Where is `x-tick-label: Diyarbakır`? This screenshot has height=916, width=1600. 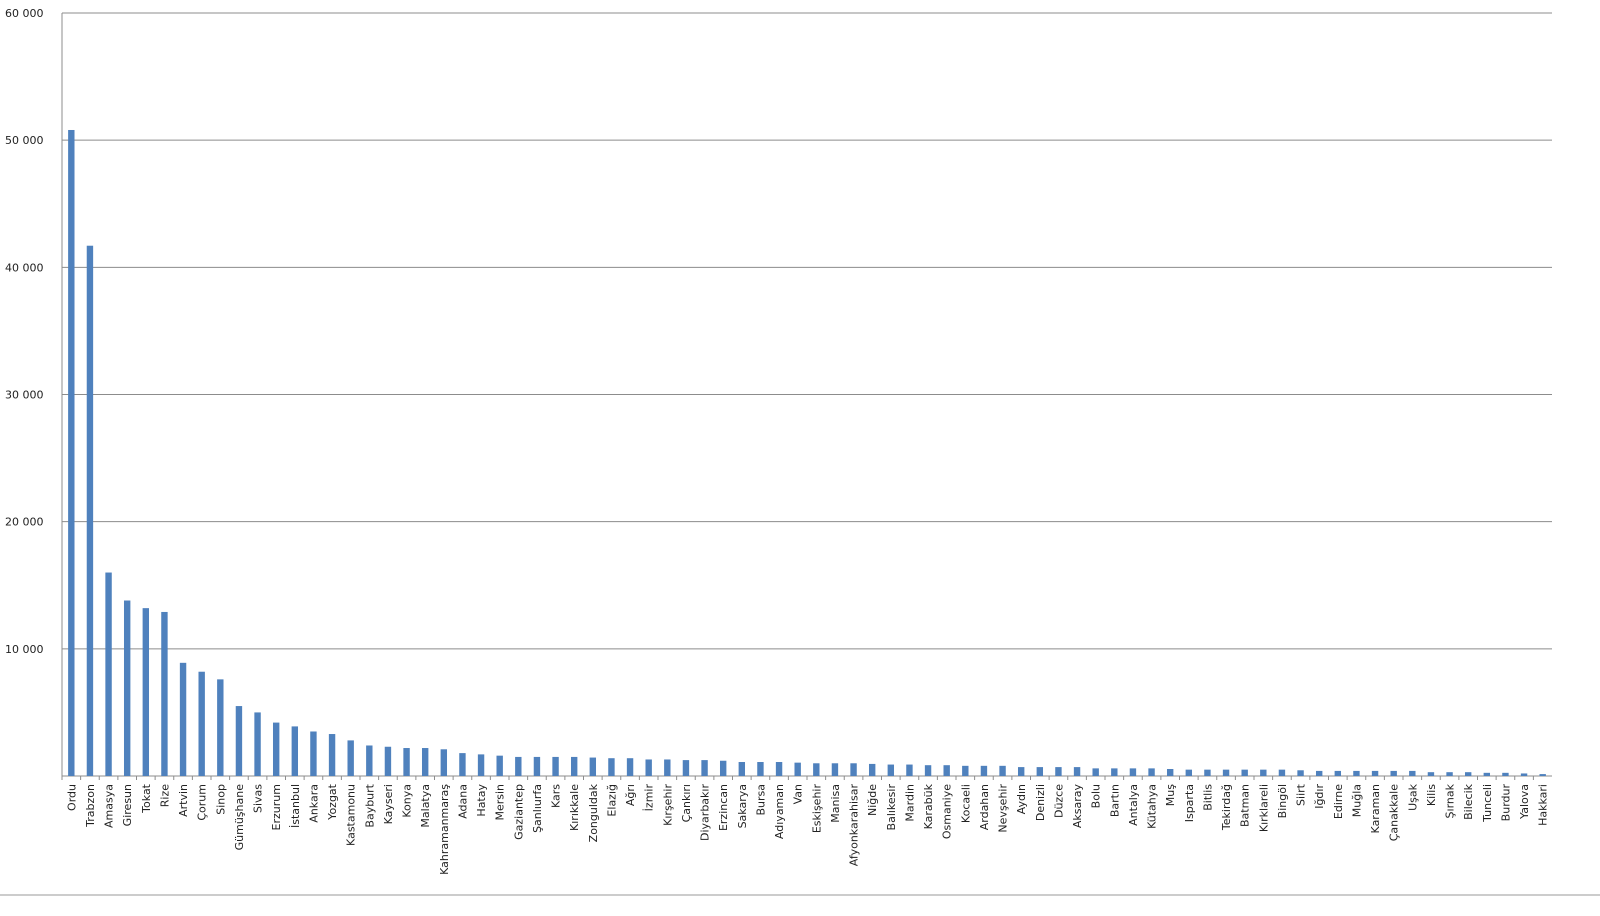
x-tick-label: Diyarbakır is located at coordinates (705, 812).